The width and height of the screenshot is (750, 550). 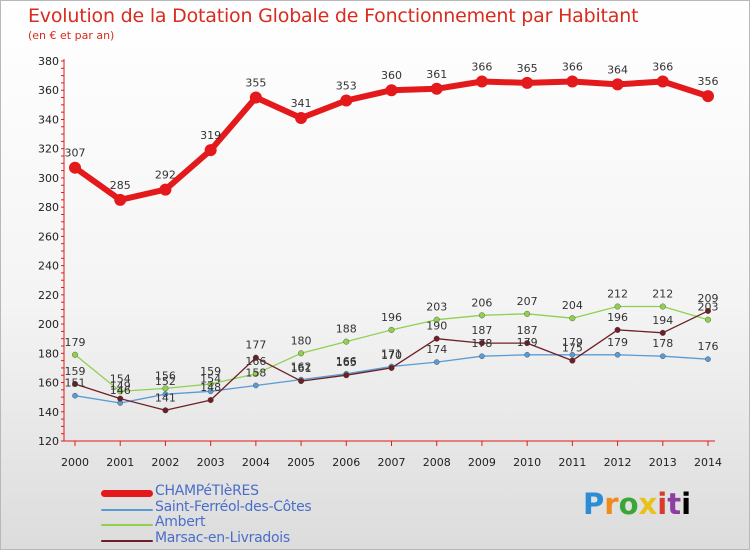 What do you see at coordinates (120, 386) in the screenshot?
I see `data-label: 149` at bounding box center [120, 386].